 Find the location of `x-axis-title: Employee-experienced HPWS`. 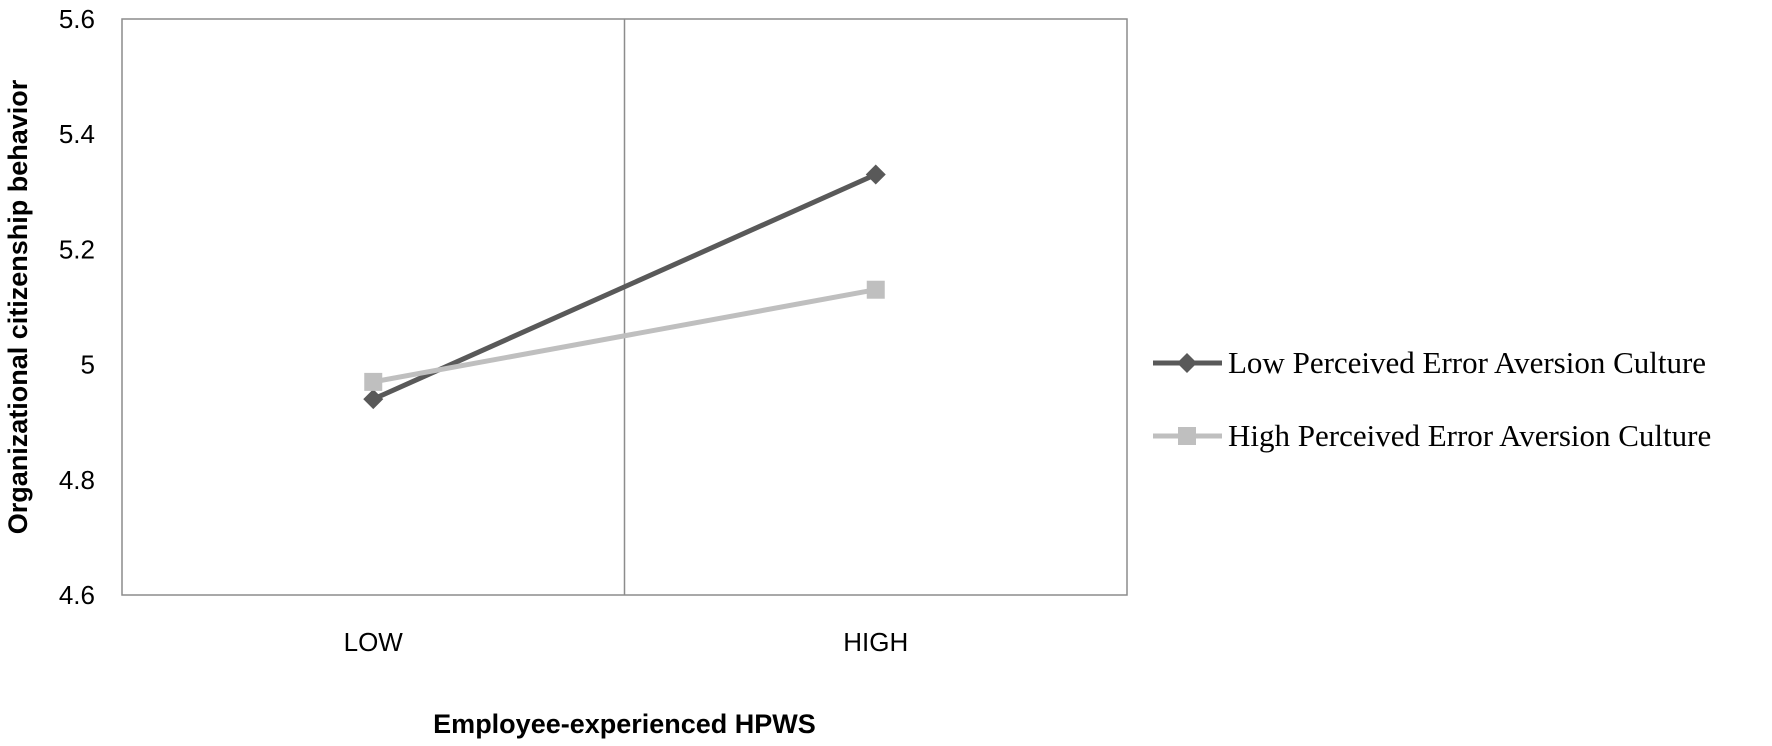

x-axis-title: Employee-experienced HPWS is located at coordinates (624, 724).